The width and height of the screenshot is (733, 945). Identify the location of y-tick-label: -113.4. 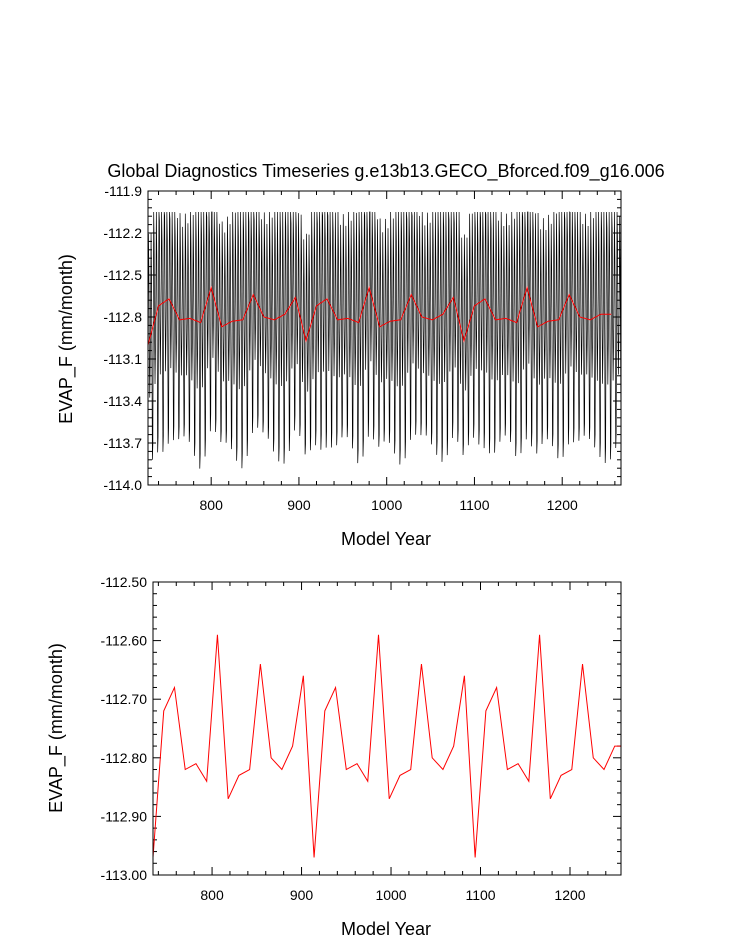
(122, 401).